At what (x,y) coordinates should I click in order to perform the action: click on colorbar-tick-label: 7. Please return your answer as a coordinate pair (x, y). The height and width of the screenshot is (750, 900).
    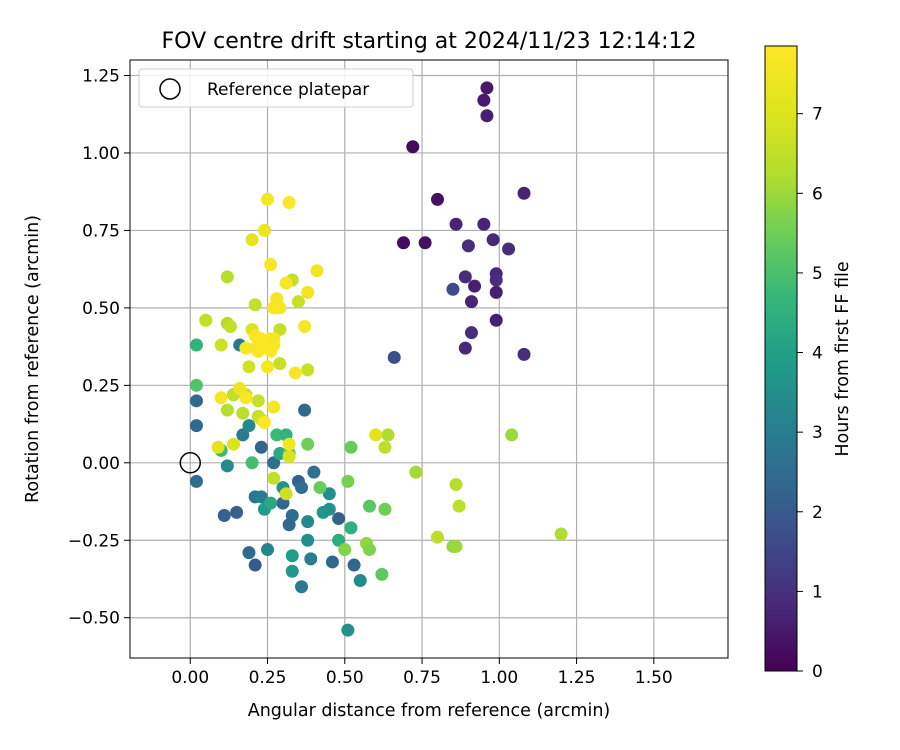
    Looking at the image, I should click on (817, 115).